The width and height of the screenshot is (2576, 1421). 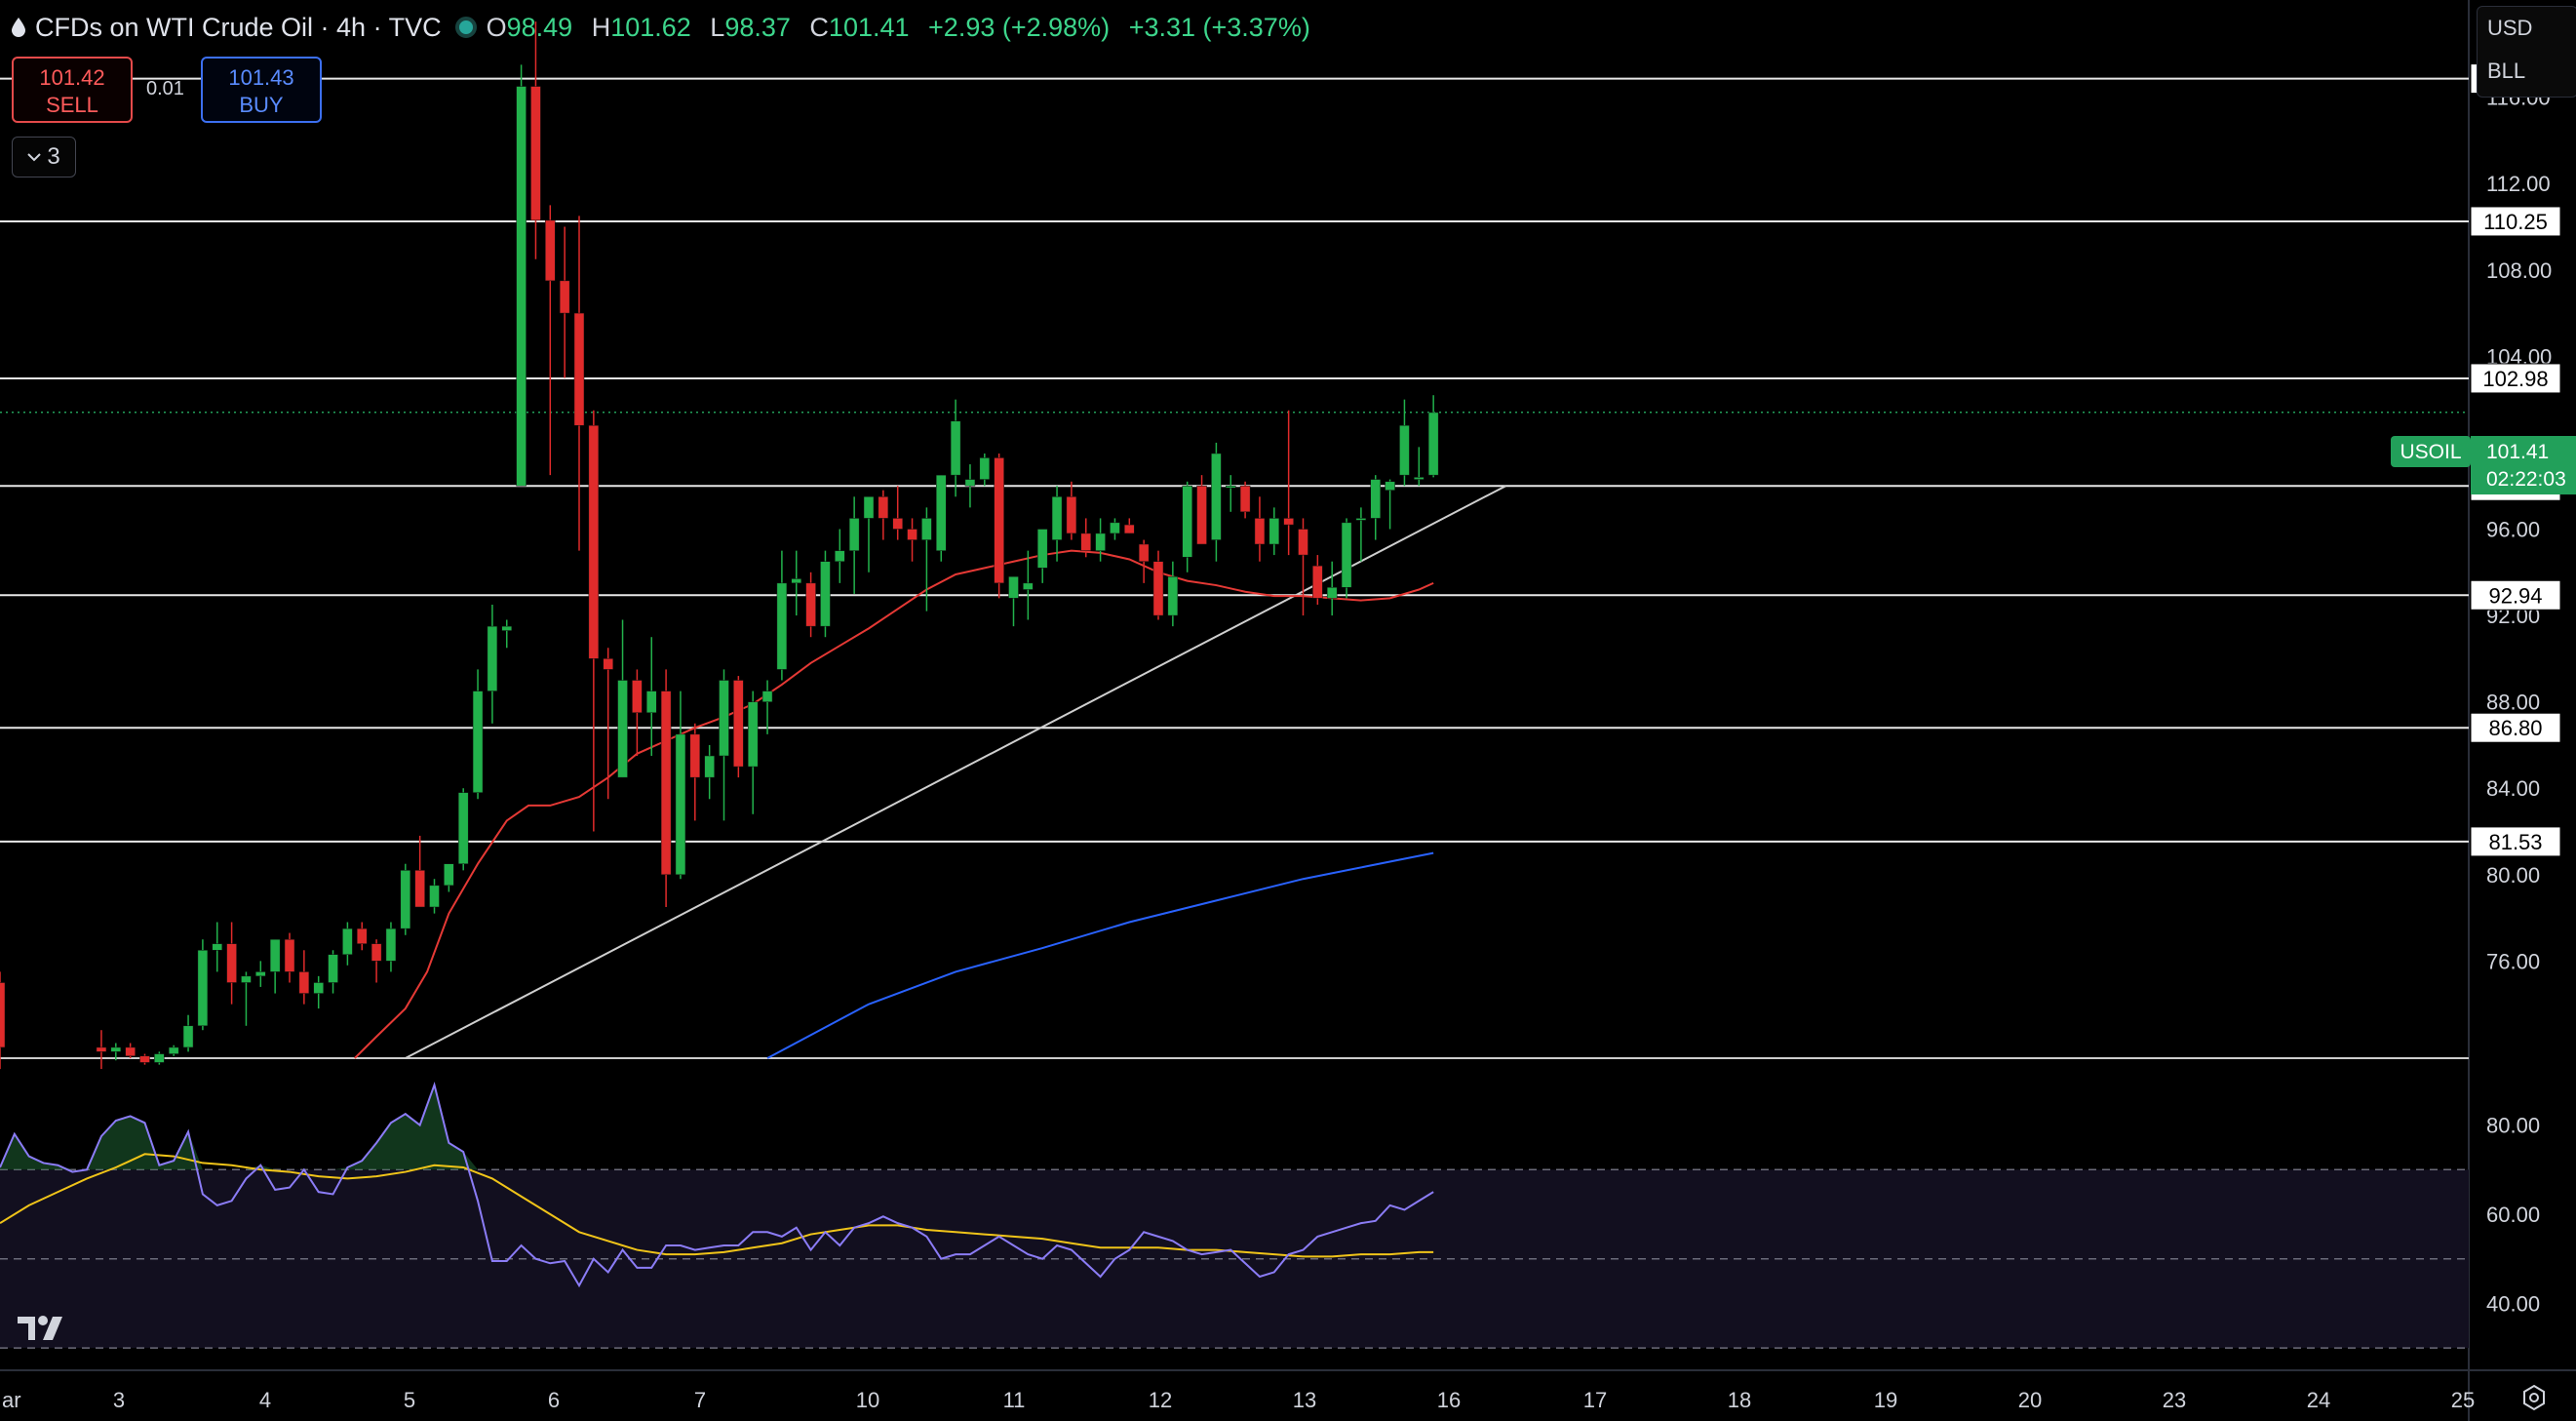 I want to click on rsi-y-tick-label: 40.00, so click(x=2513, y=1303).